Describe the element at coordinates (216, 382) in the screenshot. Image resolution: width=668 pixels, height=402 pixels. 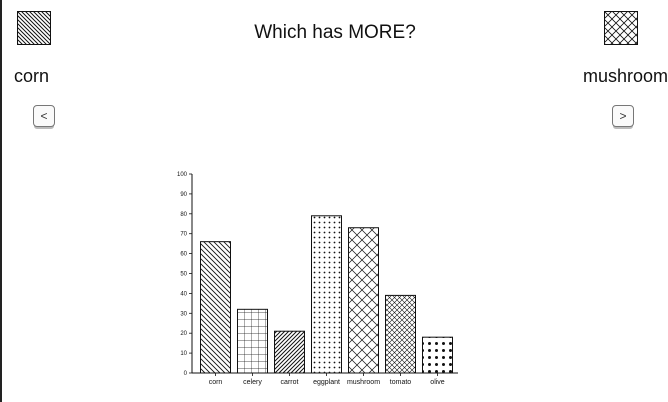
I see `x-tick-label-corn: corn` at that location.